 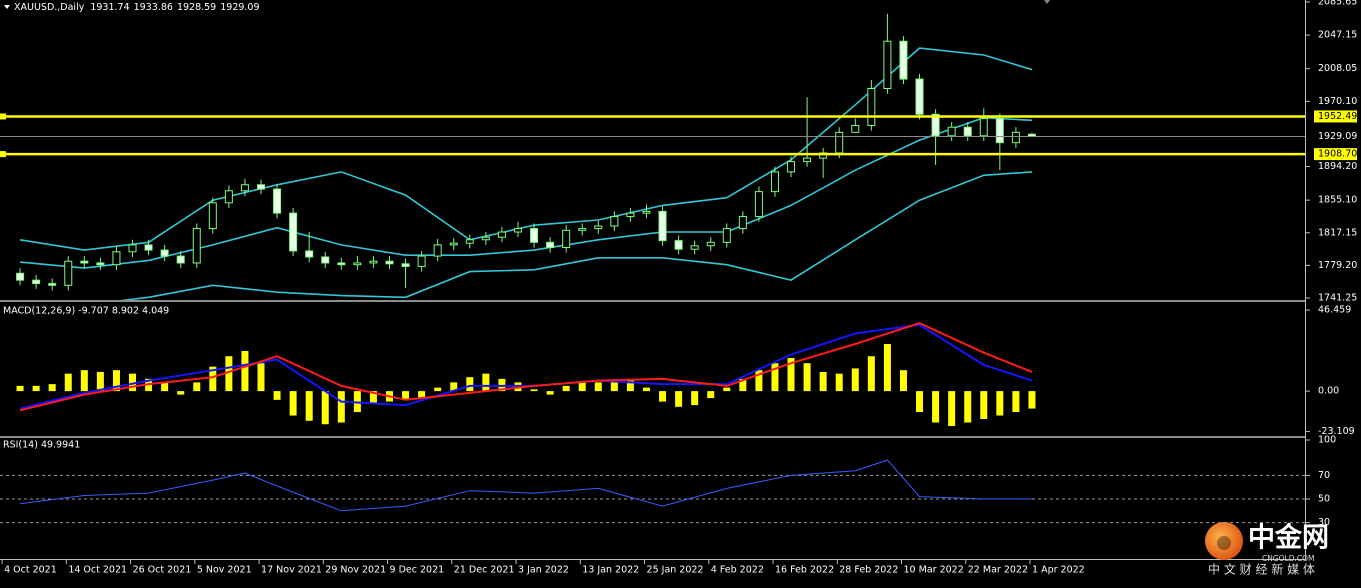 What do you see at coordinates (1337, 166) in the screenshot?
I see `y-tick-label: 1894.20` at bounding box center [1337, 166].